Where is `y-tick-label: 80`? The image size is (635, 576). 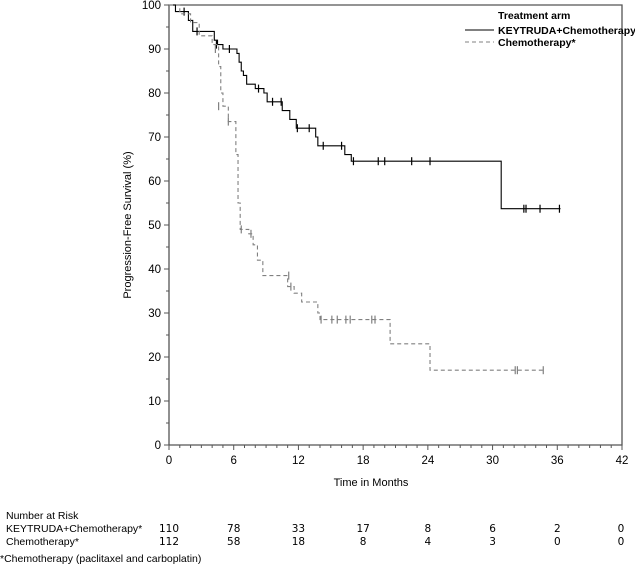
y-tick-label: 80 is located at coordinates (154, 94).